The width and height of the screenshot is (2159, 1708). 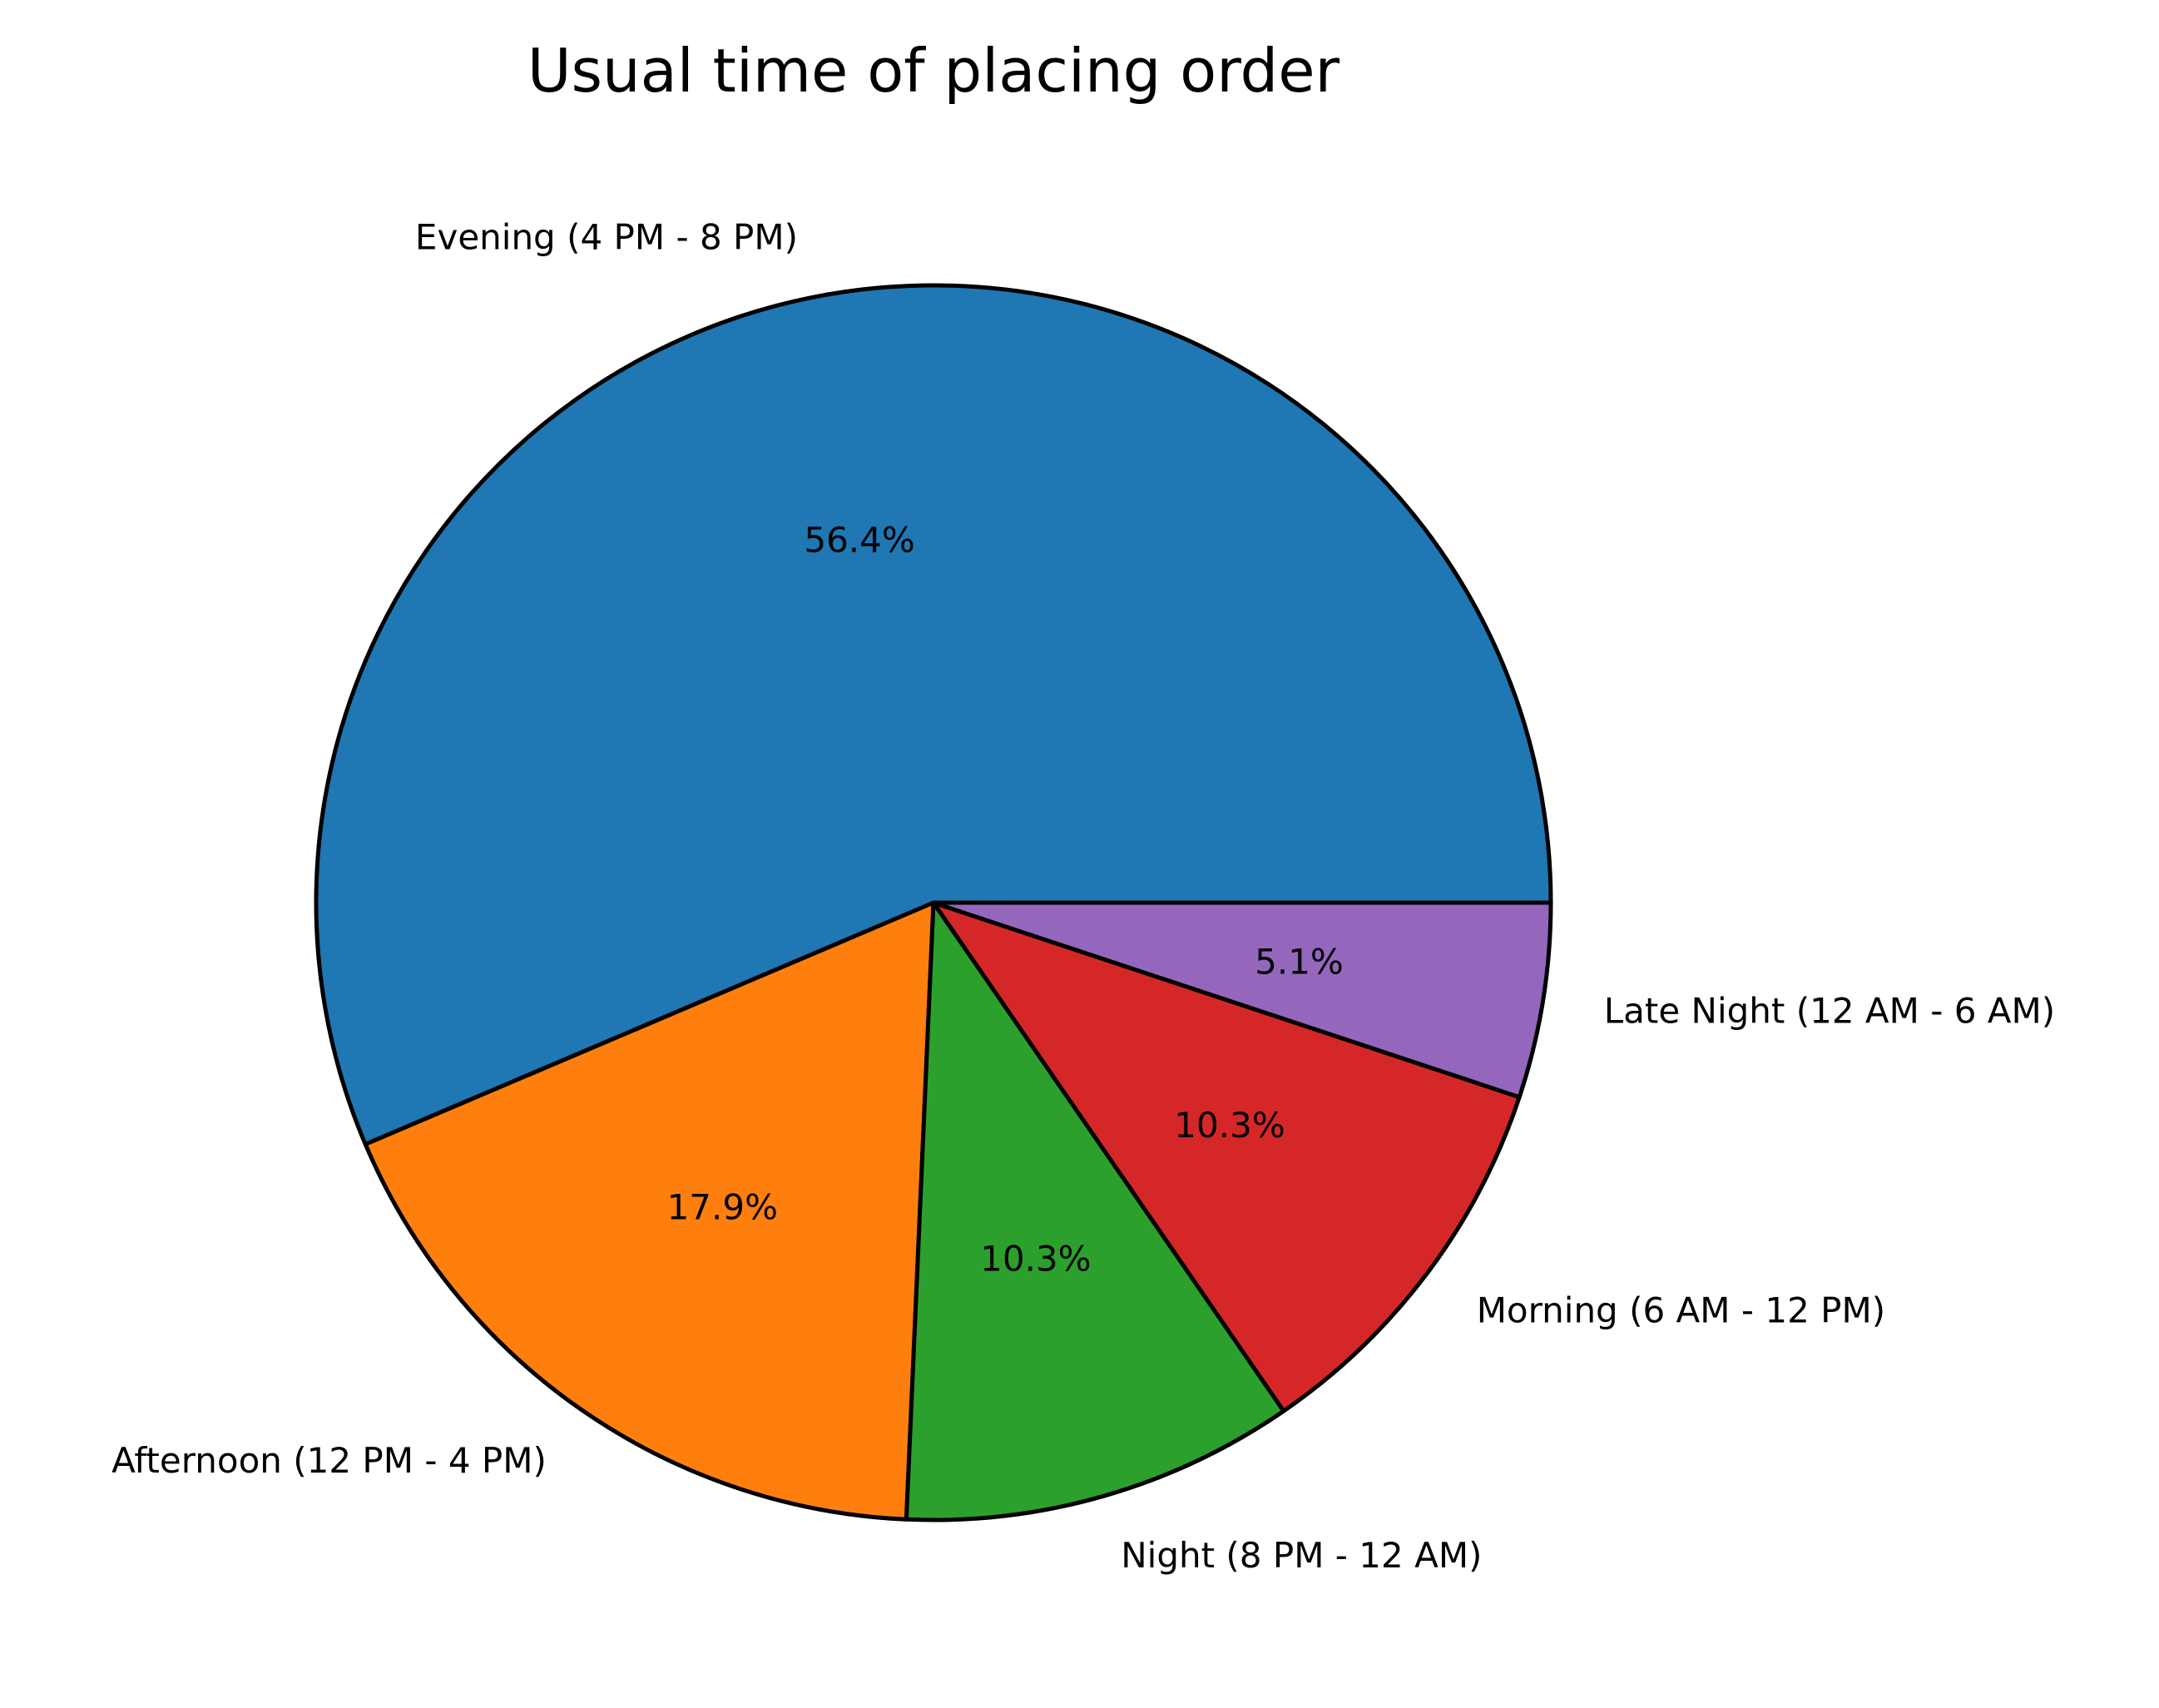 What do you see at coordinates (329, 1460) in the screenshot?
I see `pie-category-label-1: Afternoon (12 PM - 4 PM)` at bounding box center [329, 1460].